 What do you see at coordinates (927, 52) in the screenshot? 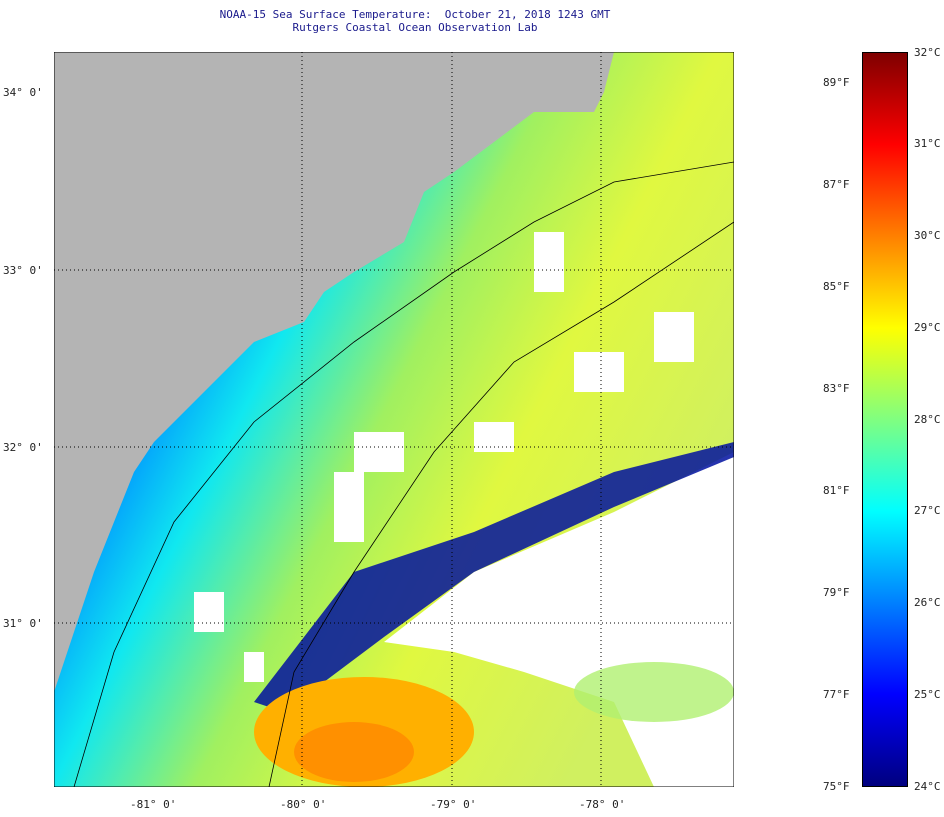
I see `celsius-label: 32°C` at bounding box center [927, 52].